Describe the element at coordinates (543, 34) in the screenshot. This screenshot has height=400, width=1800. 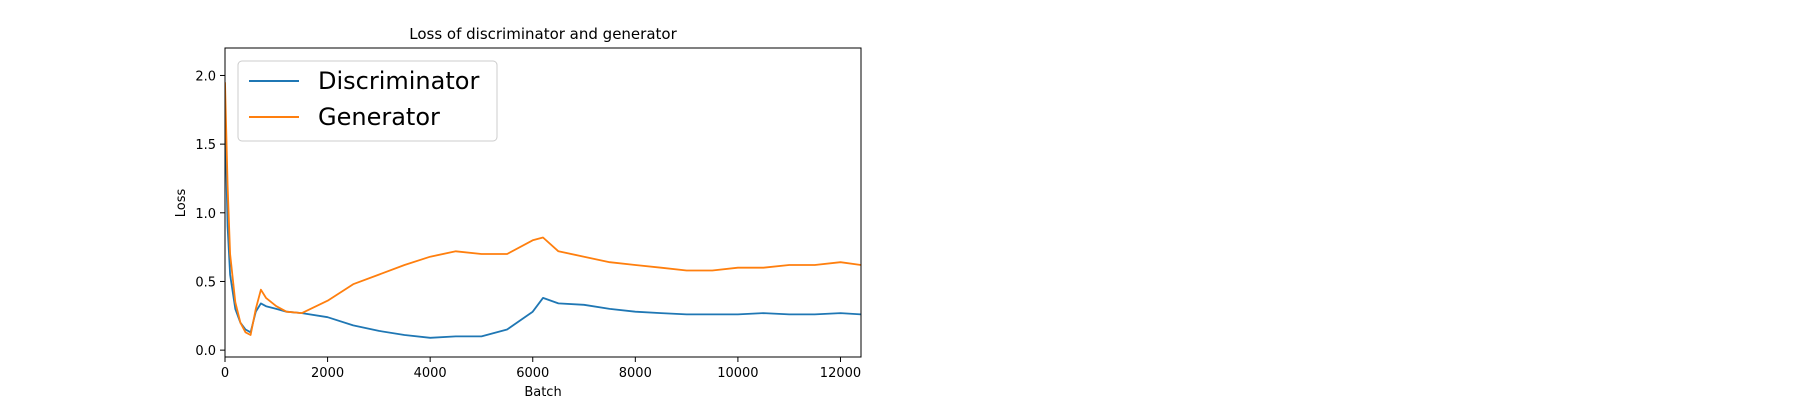
I see `chart-title: Loss of discriminator and generator` at that location.